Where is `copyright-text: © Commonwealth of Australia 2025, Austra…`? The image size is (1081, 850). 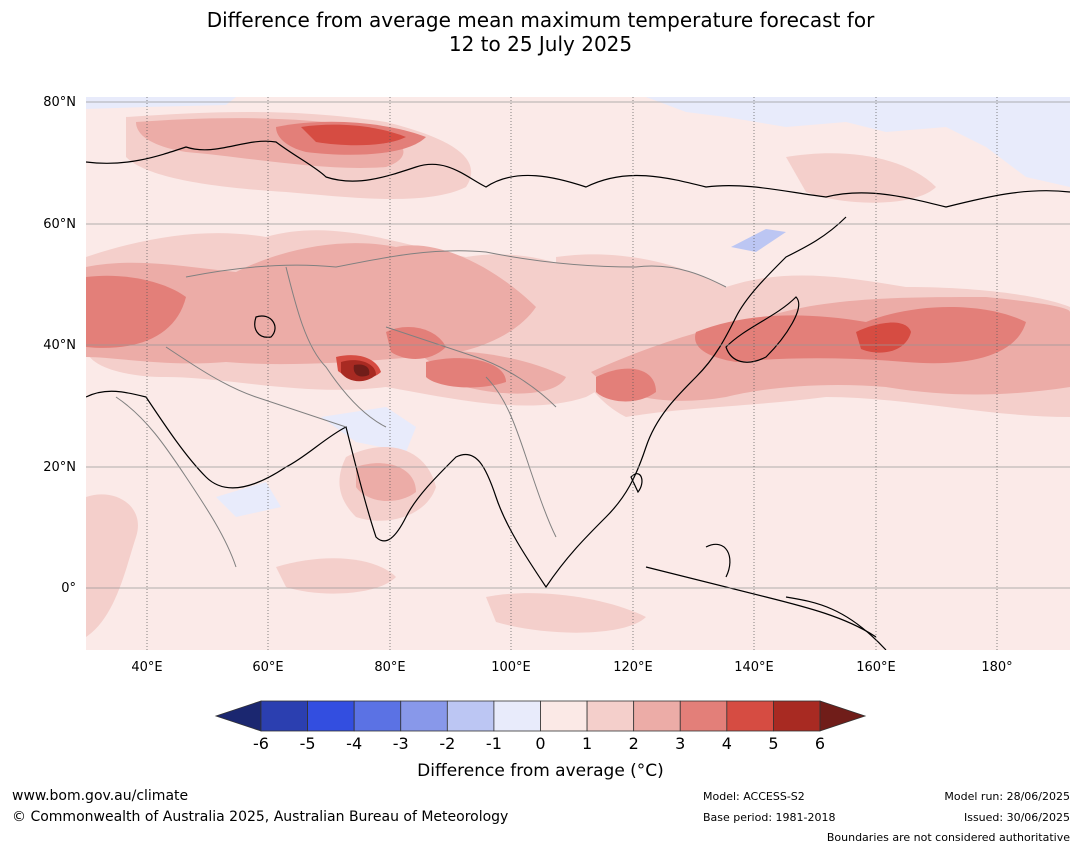 copyright-text: © Commonwealth of Australia 2025, Austra… is located at coordinates (260, 817).